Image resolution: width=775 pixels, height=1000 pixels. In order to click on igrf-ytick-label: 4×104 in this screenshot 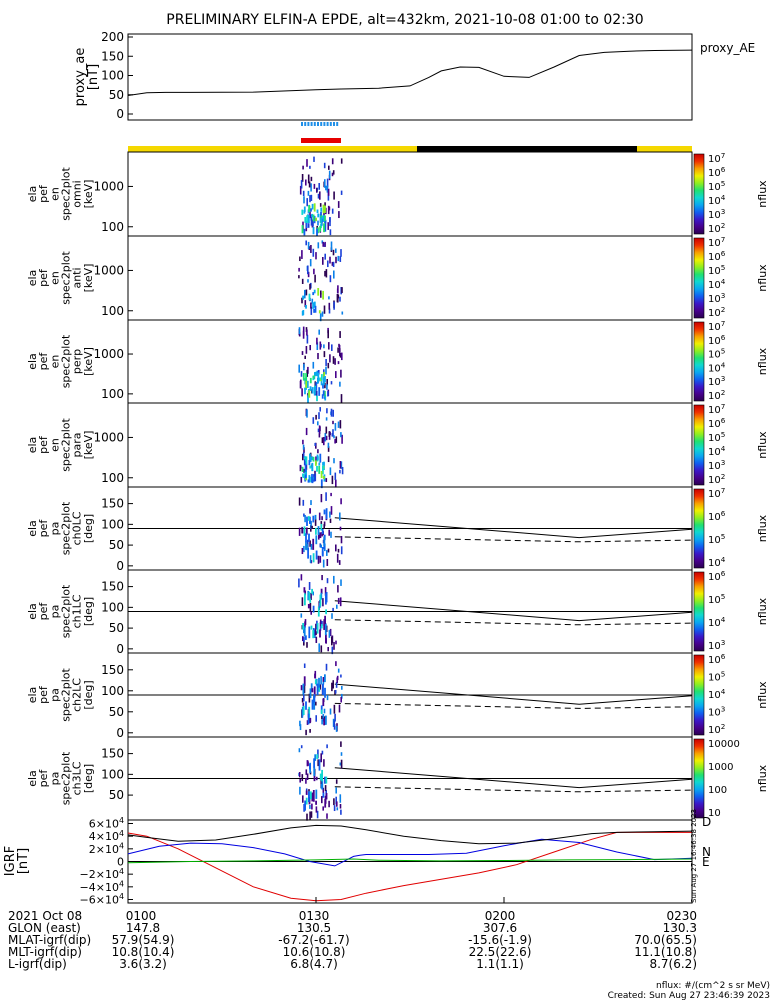, I will do `click(106, 836)`.